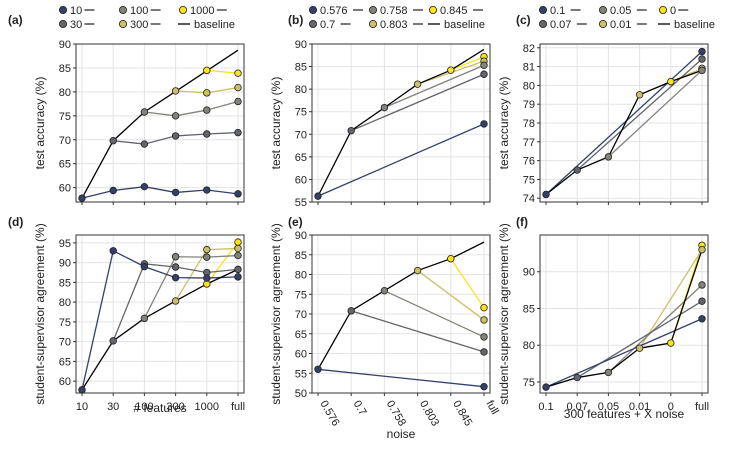 The width and height of the screenshot is (747, 453). I want to click on point-0.07, so click(702, 59).